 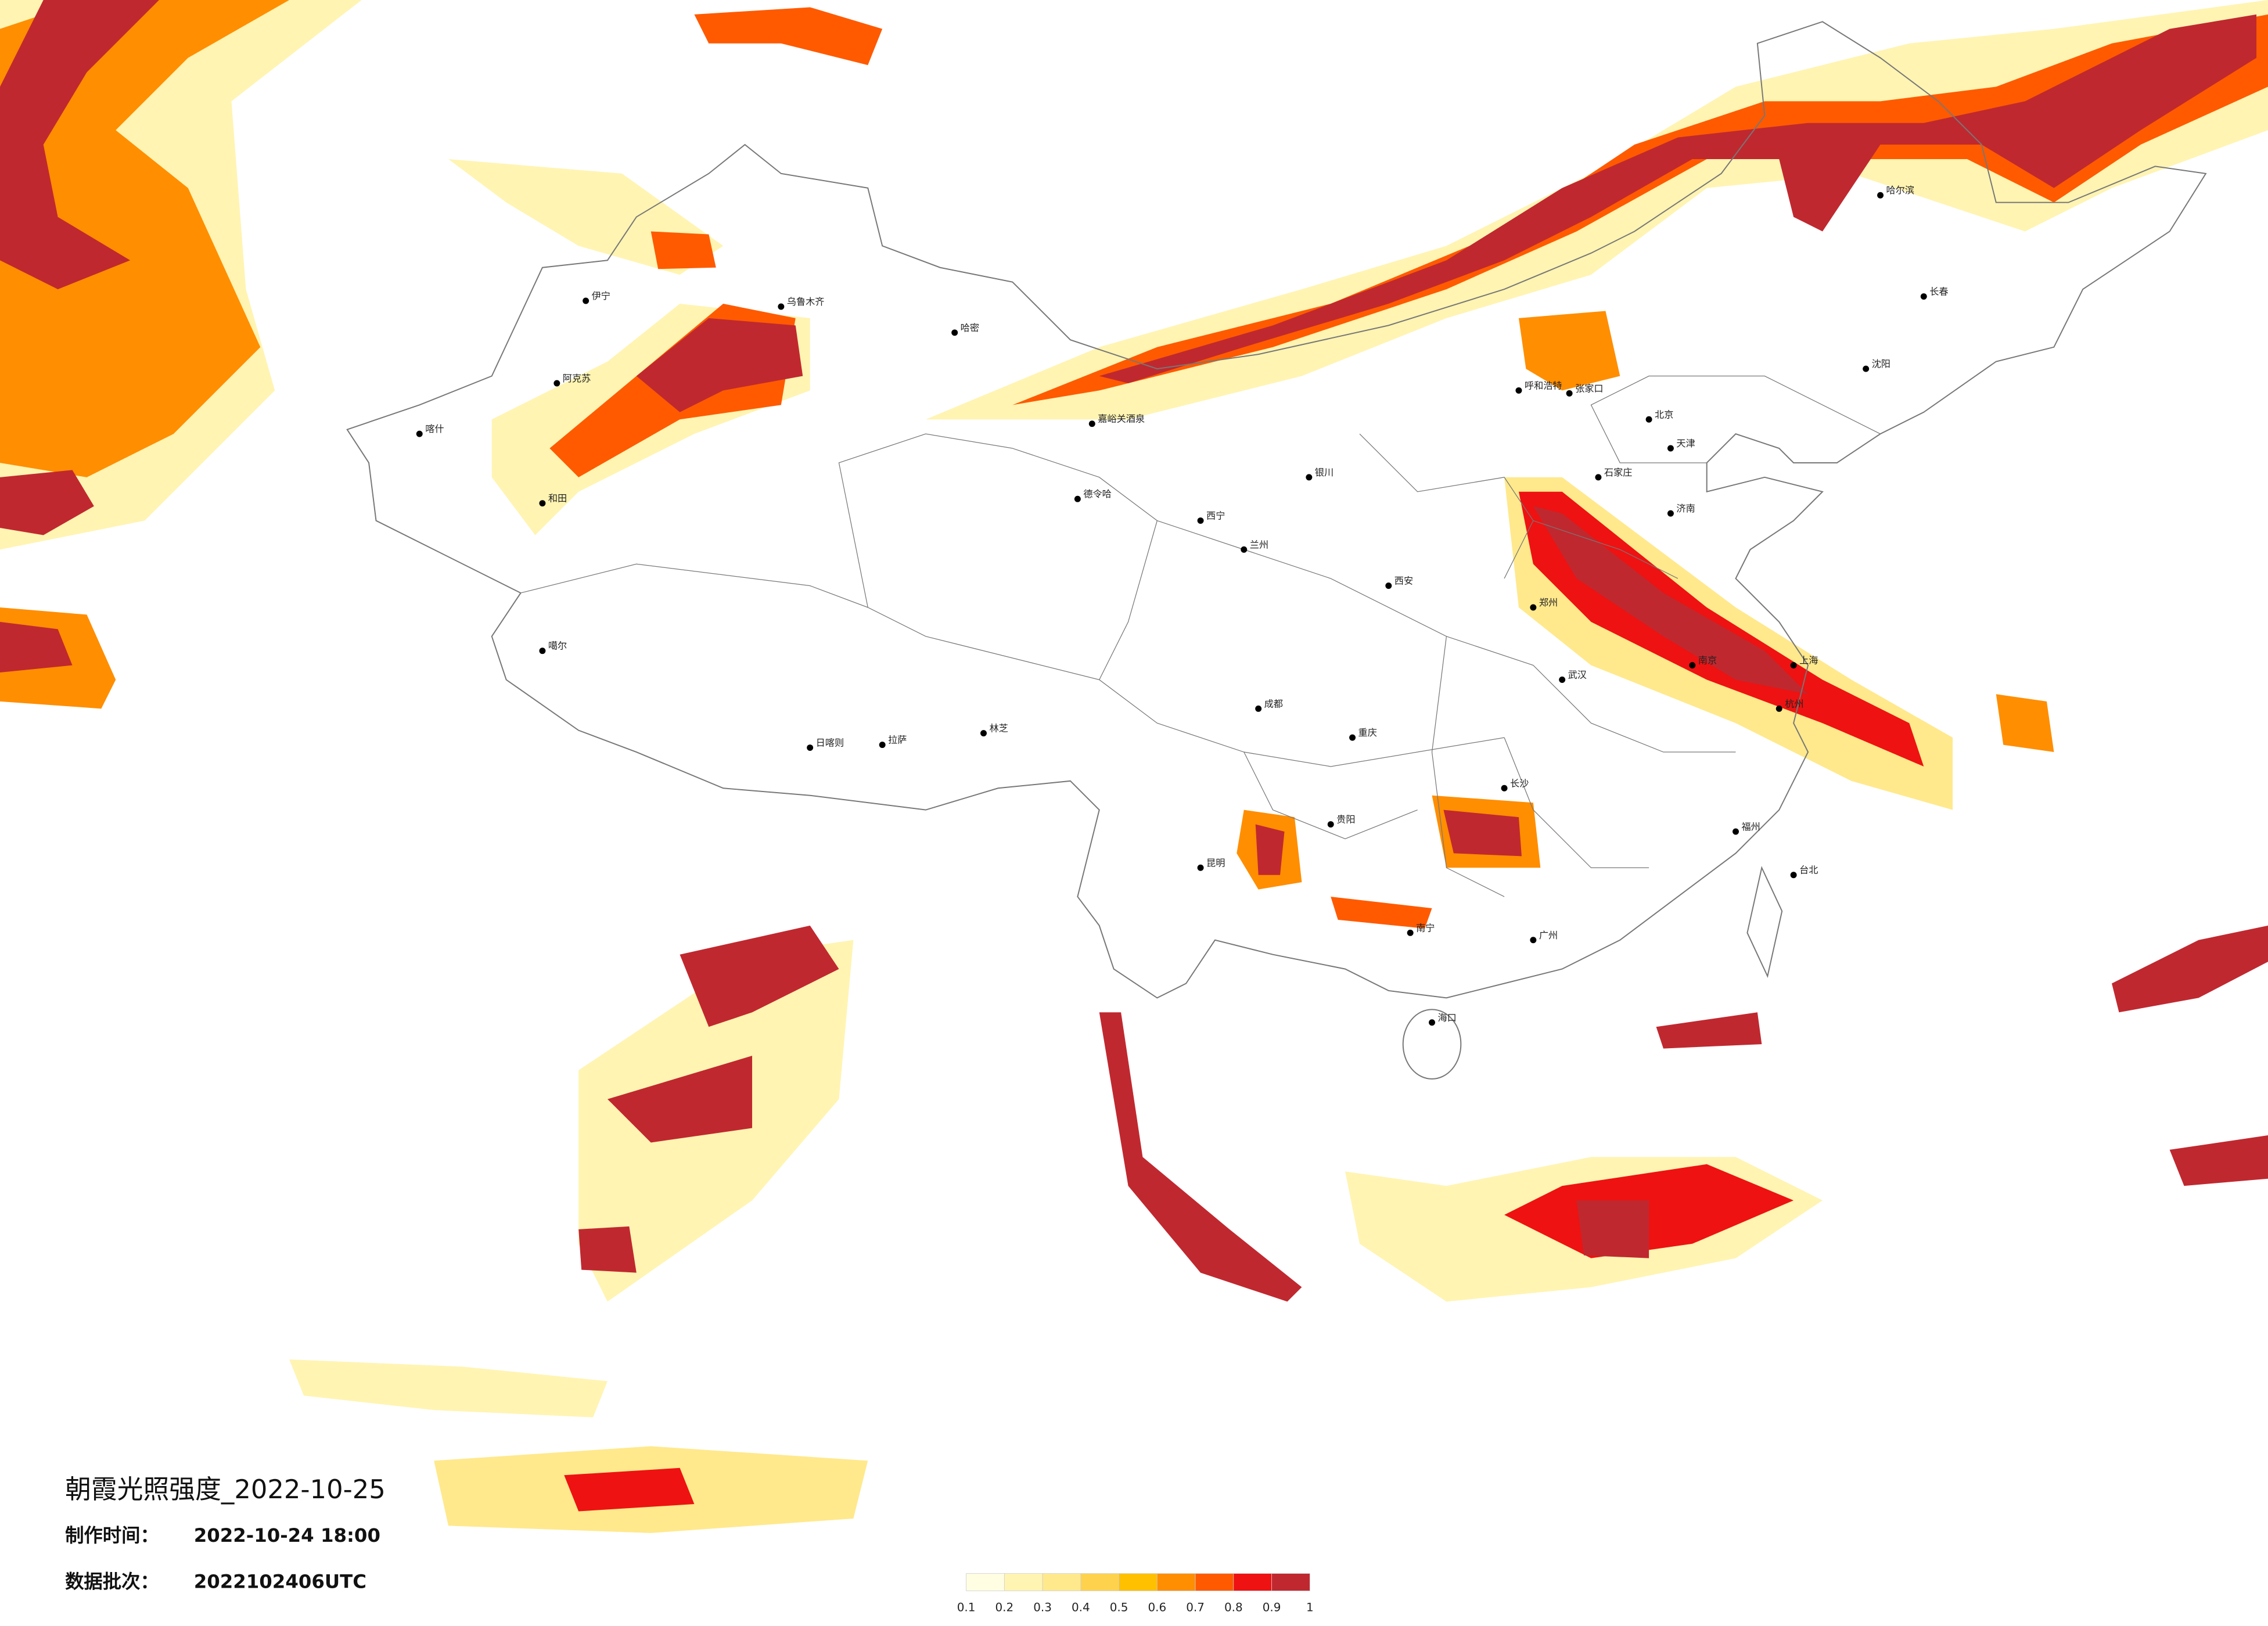 I want to click on city-label: 德令哈, so click(x=1097, y=494).